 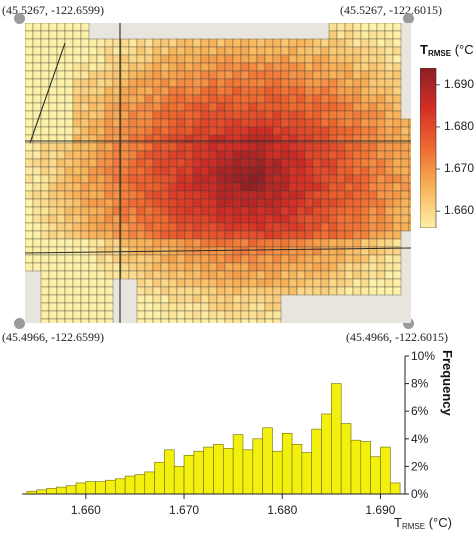 I want to click on corner-marker-bottom-left, so click(x=19, y=323).